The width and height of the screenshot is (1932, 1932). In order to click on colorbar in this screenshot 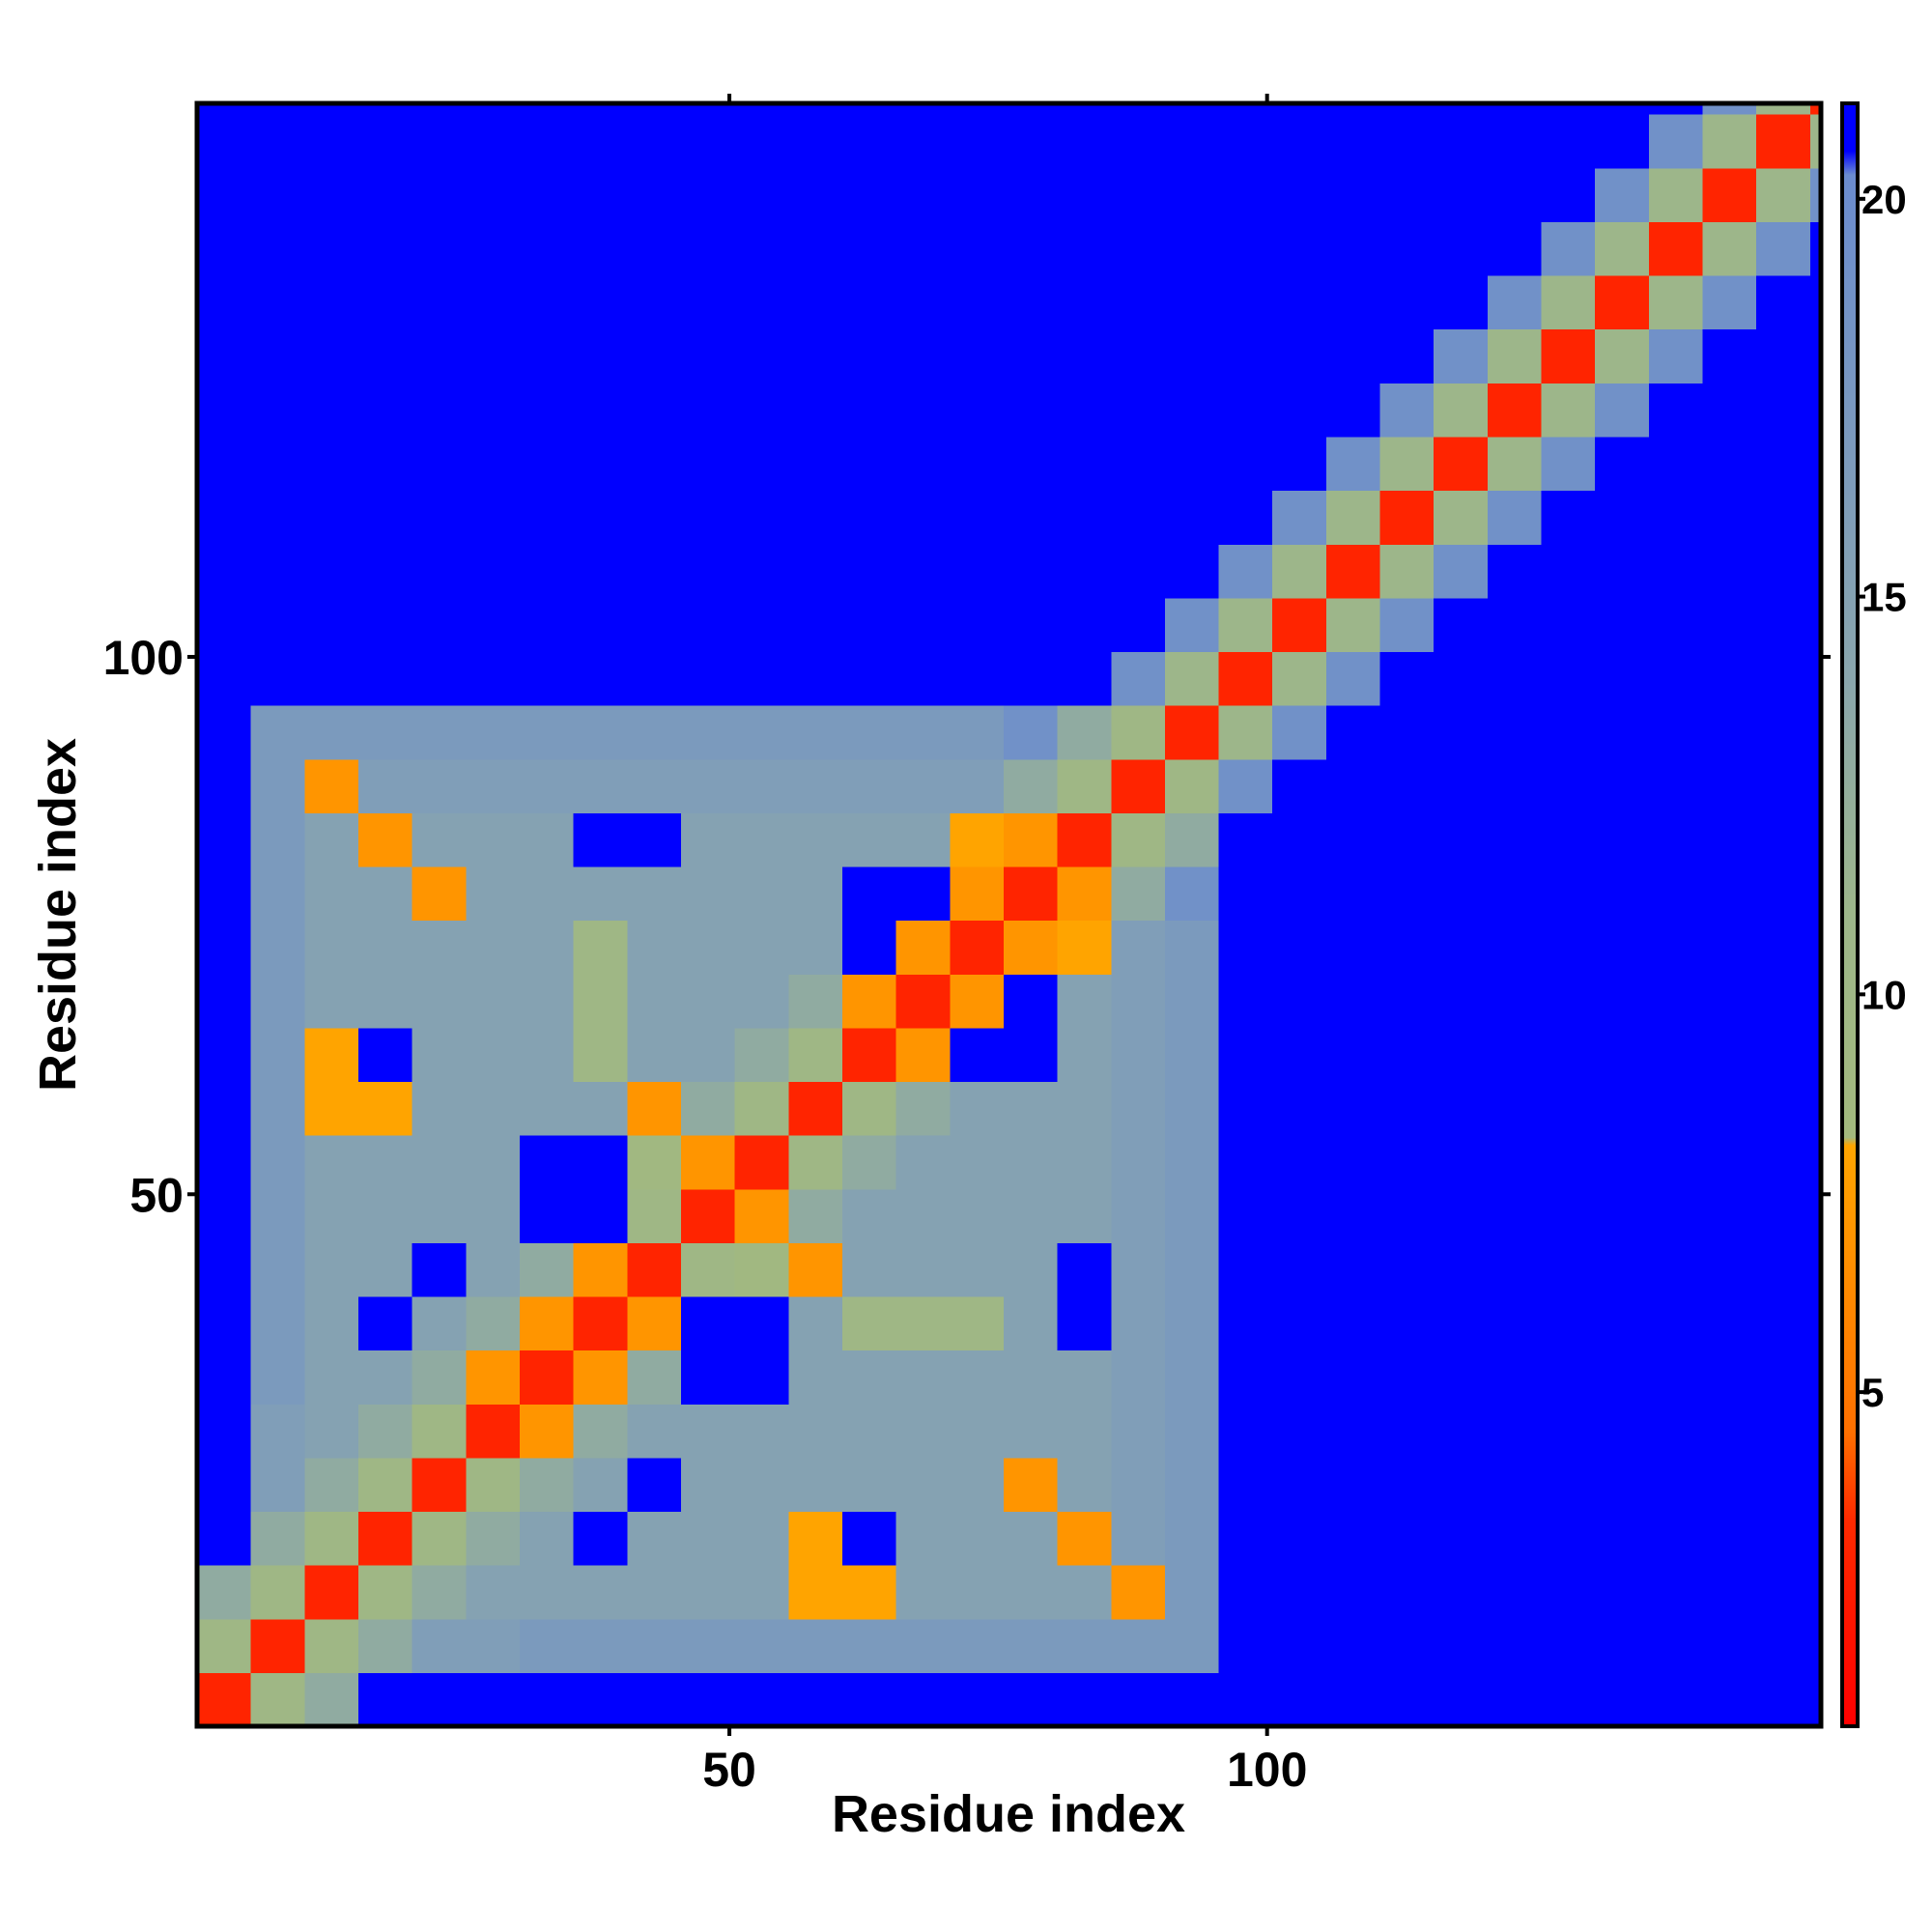, I will do `click(1850, 914)`.